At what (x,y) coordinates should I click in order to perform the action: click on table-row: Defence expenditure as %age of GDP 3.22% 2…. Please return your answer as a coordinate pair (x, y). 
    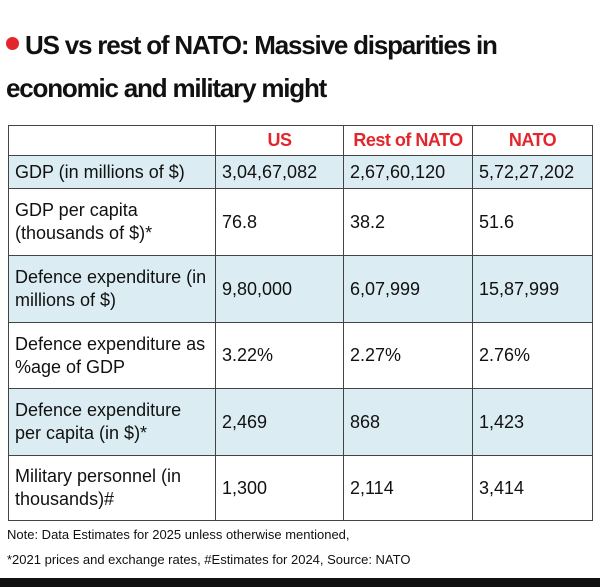
    Looking at the image, I should click on (300, 355).